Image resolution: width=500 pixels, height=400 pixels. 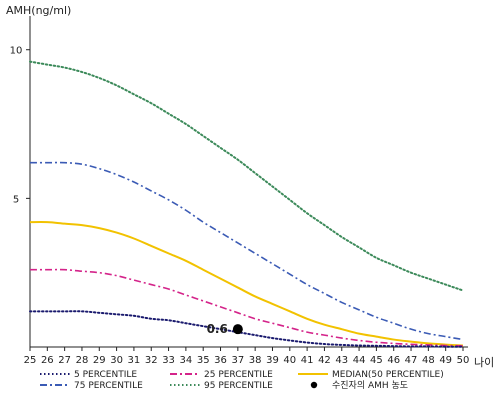 What do you see at coordinates (16, 199) in the screenshot?
I see `y-tick-label: 5` at bounding box center [16, 199].